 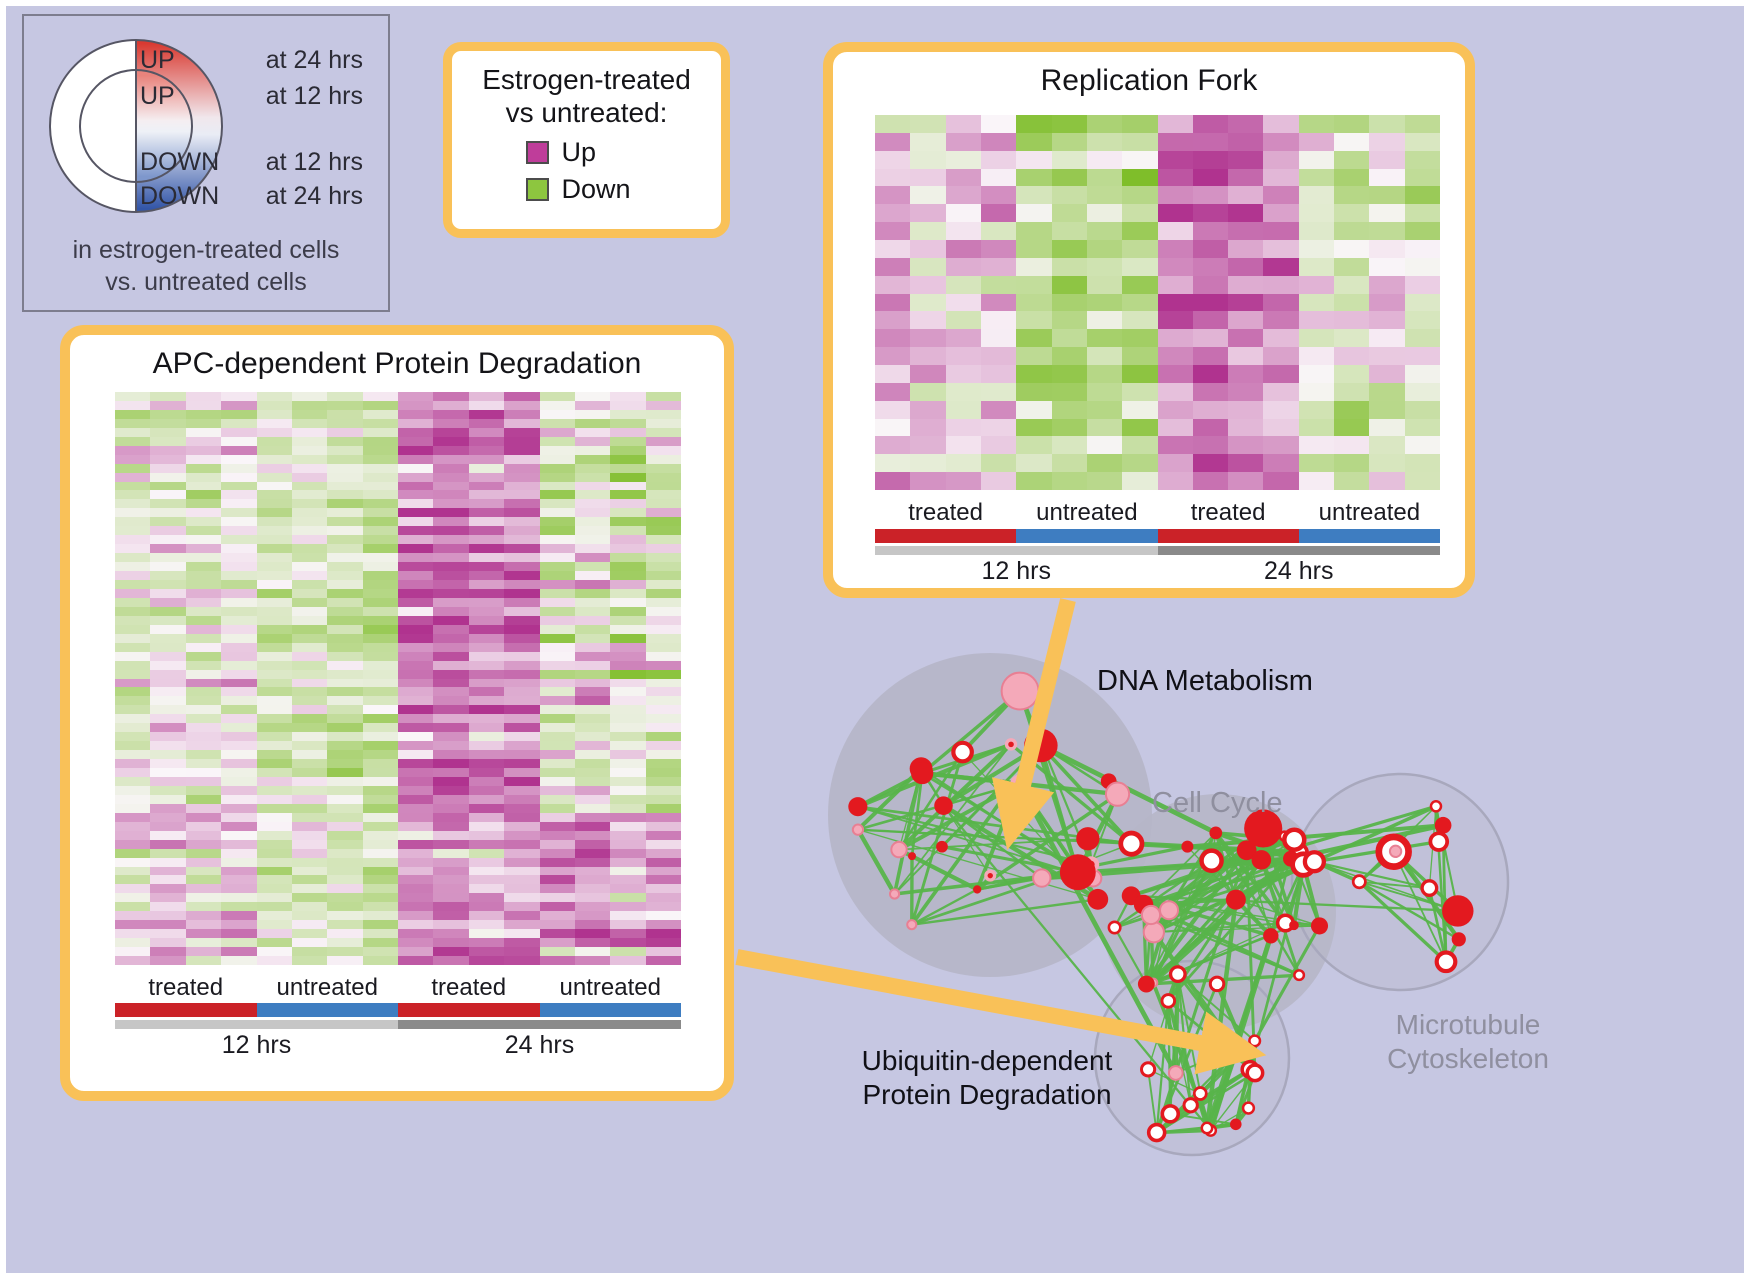 I want to click on legend-direction: UP, so click(x=157, y=60).